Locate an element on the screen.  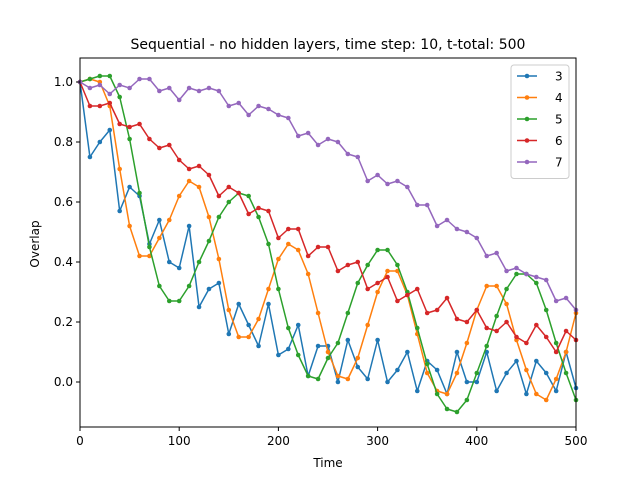
legend-label-4: 4 is located at coordinates (559, 98).